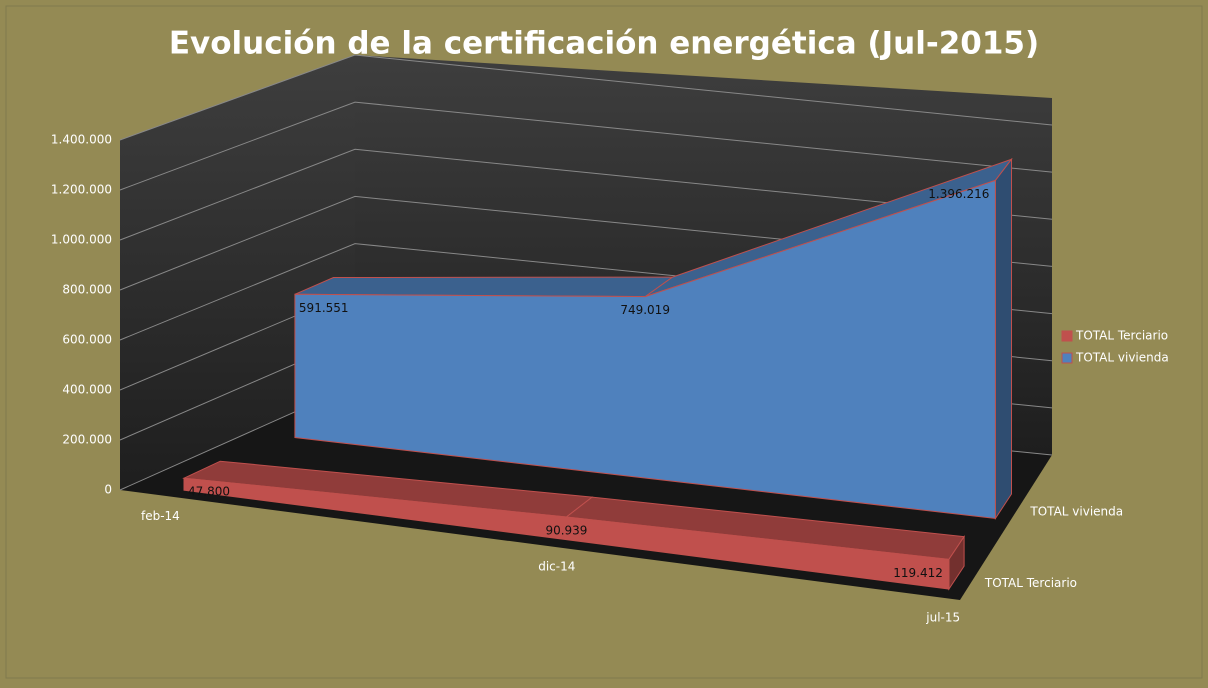 The width and height of the screenshot is (1208, 688). I want to click on x-tick-label: feb-14, so click(160, 516).